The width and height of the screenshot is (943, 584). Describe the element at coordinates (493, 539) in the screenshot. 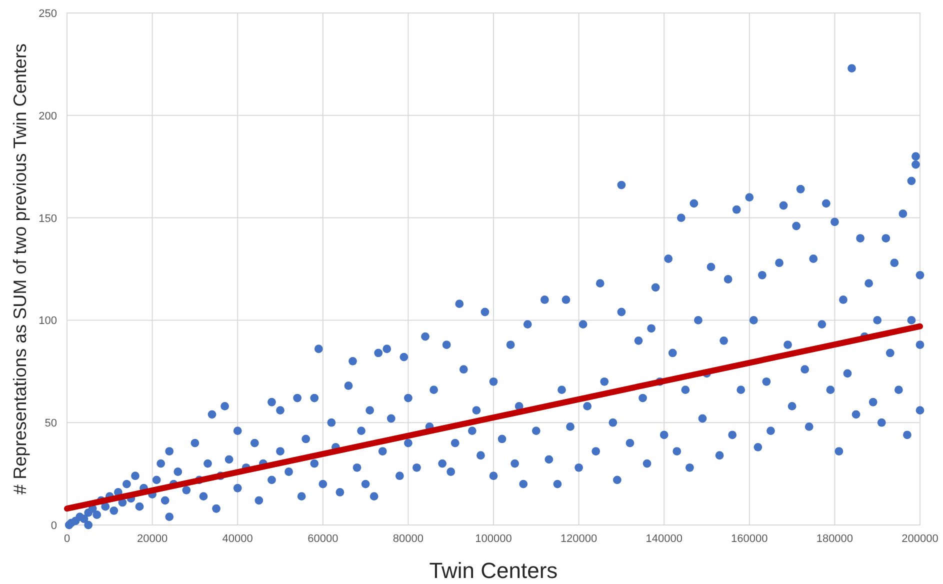

I see `x-tick-label: 100000` at that location.